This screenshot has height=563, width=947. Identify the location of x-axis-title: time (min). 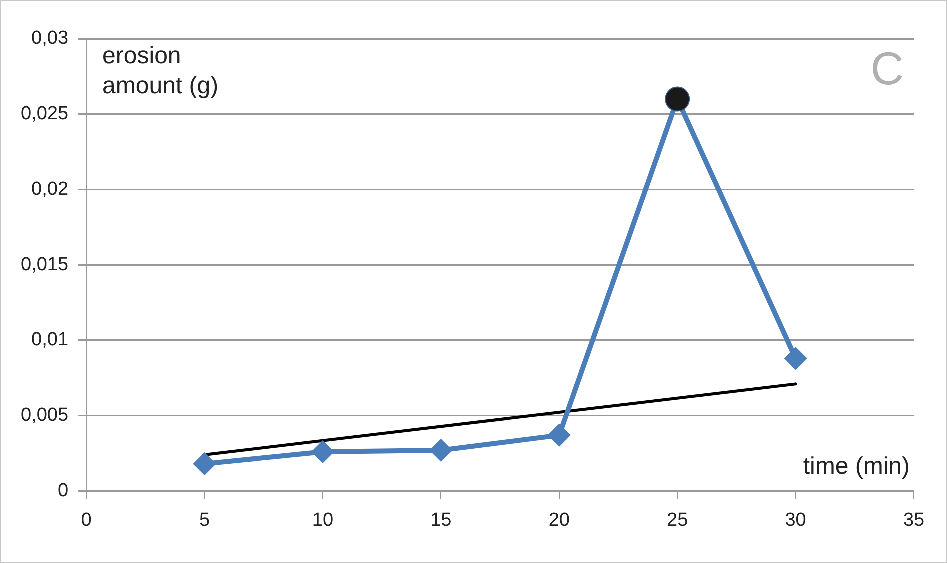
(856, 466).